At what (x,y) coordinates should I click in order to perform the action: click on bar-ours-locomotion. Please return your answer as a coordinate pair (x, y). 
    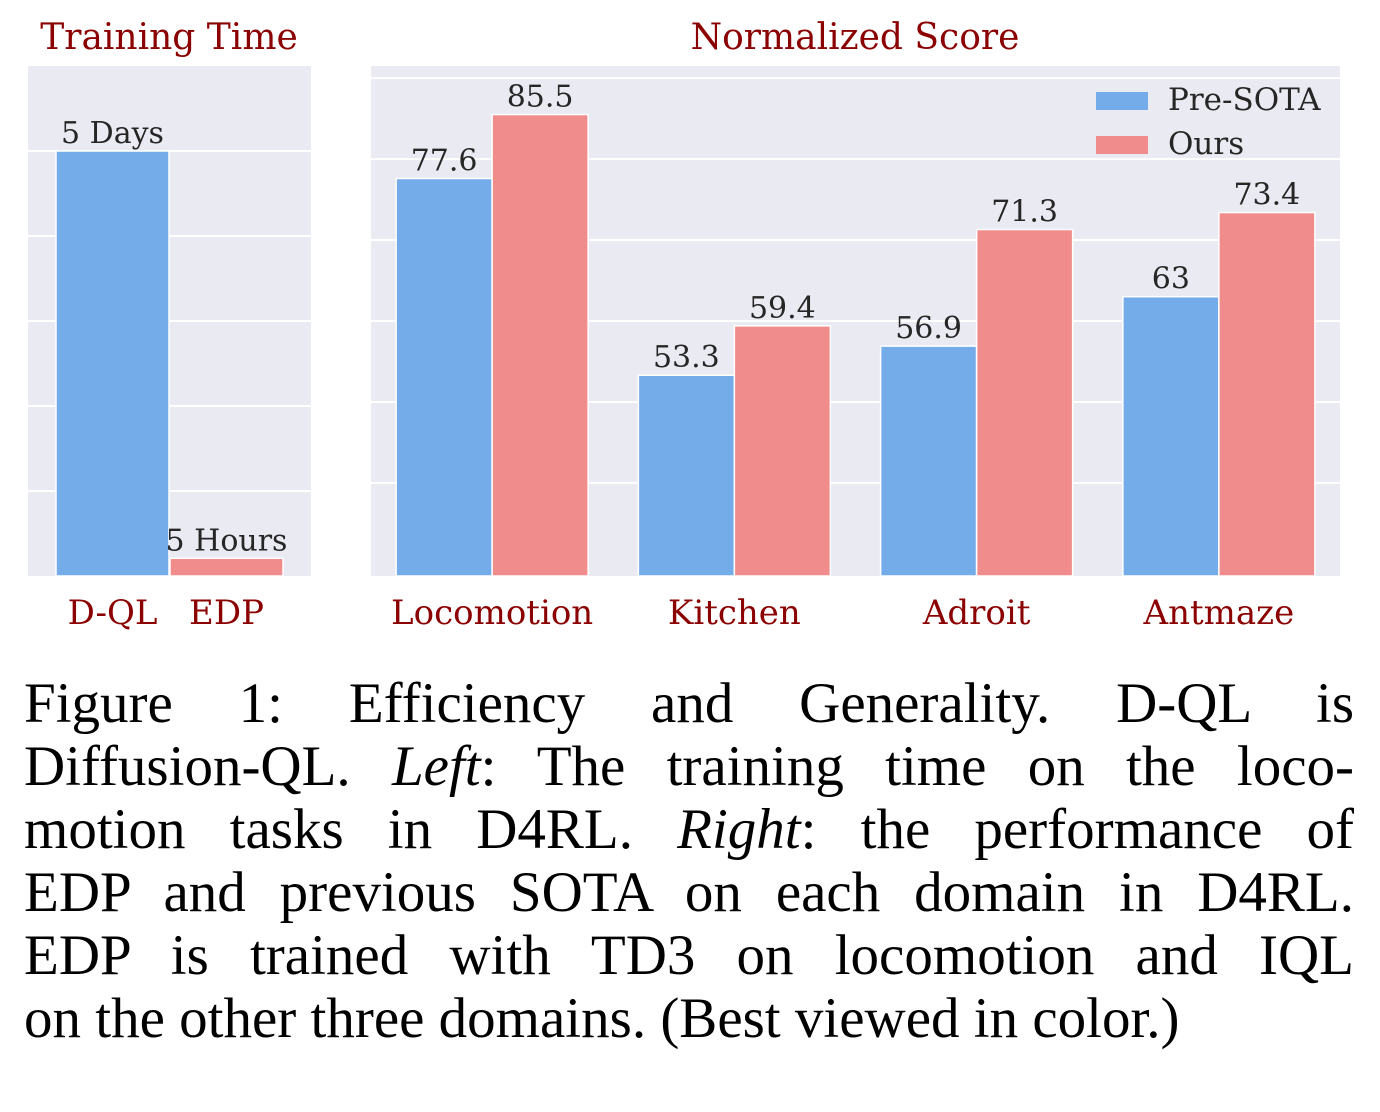
    Looking at the image, I should click on (540, 345).